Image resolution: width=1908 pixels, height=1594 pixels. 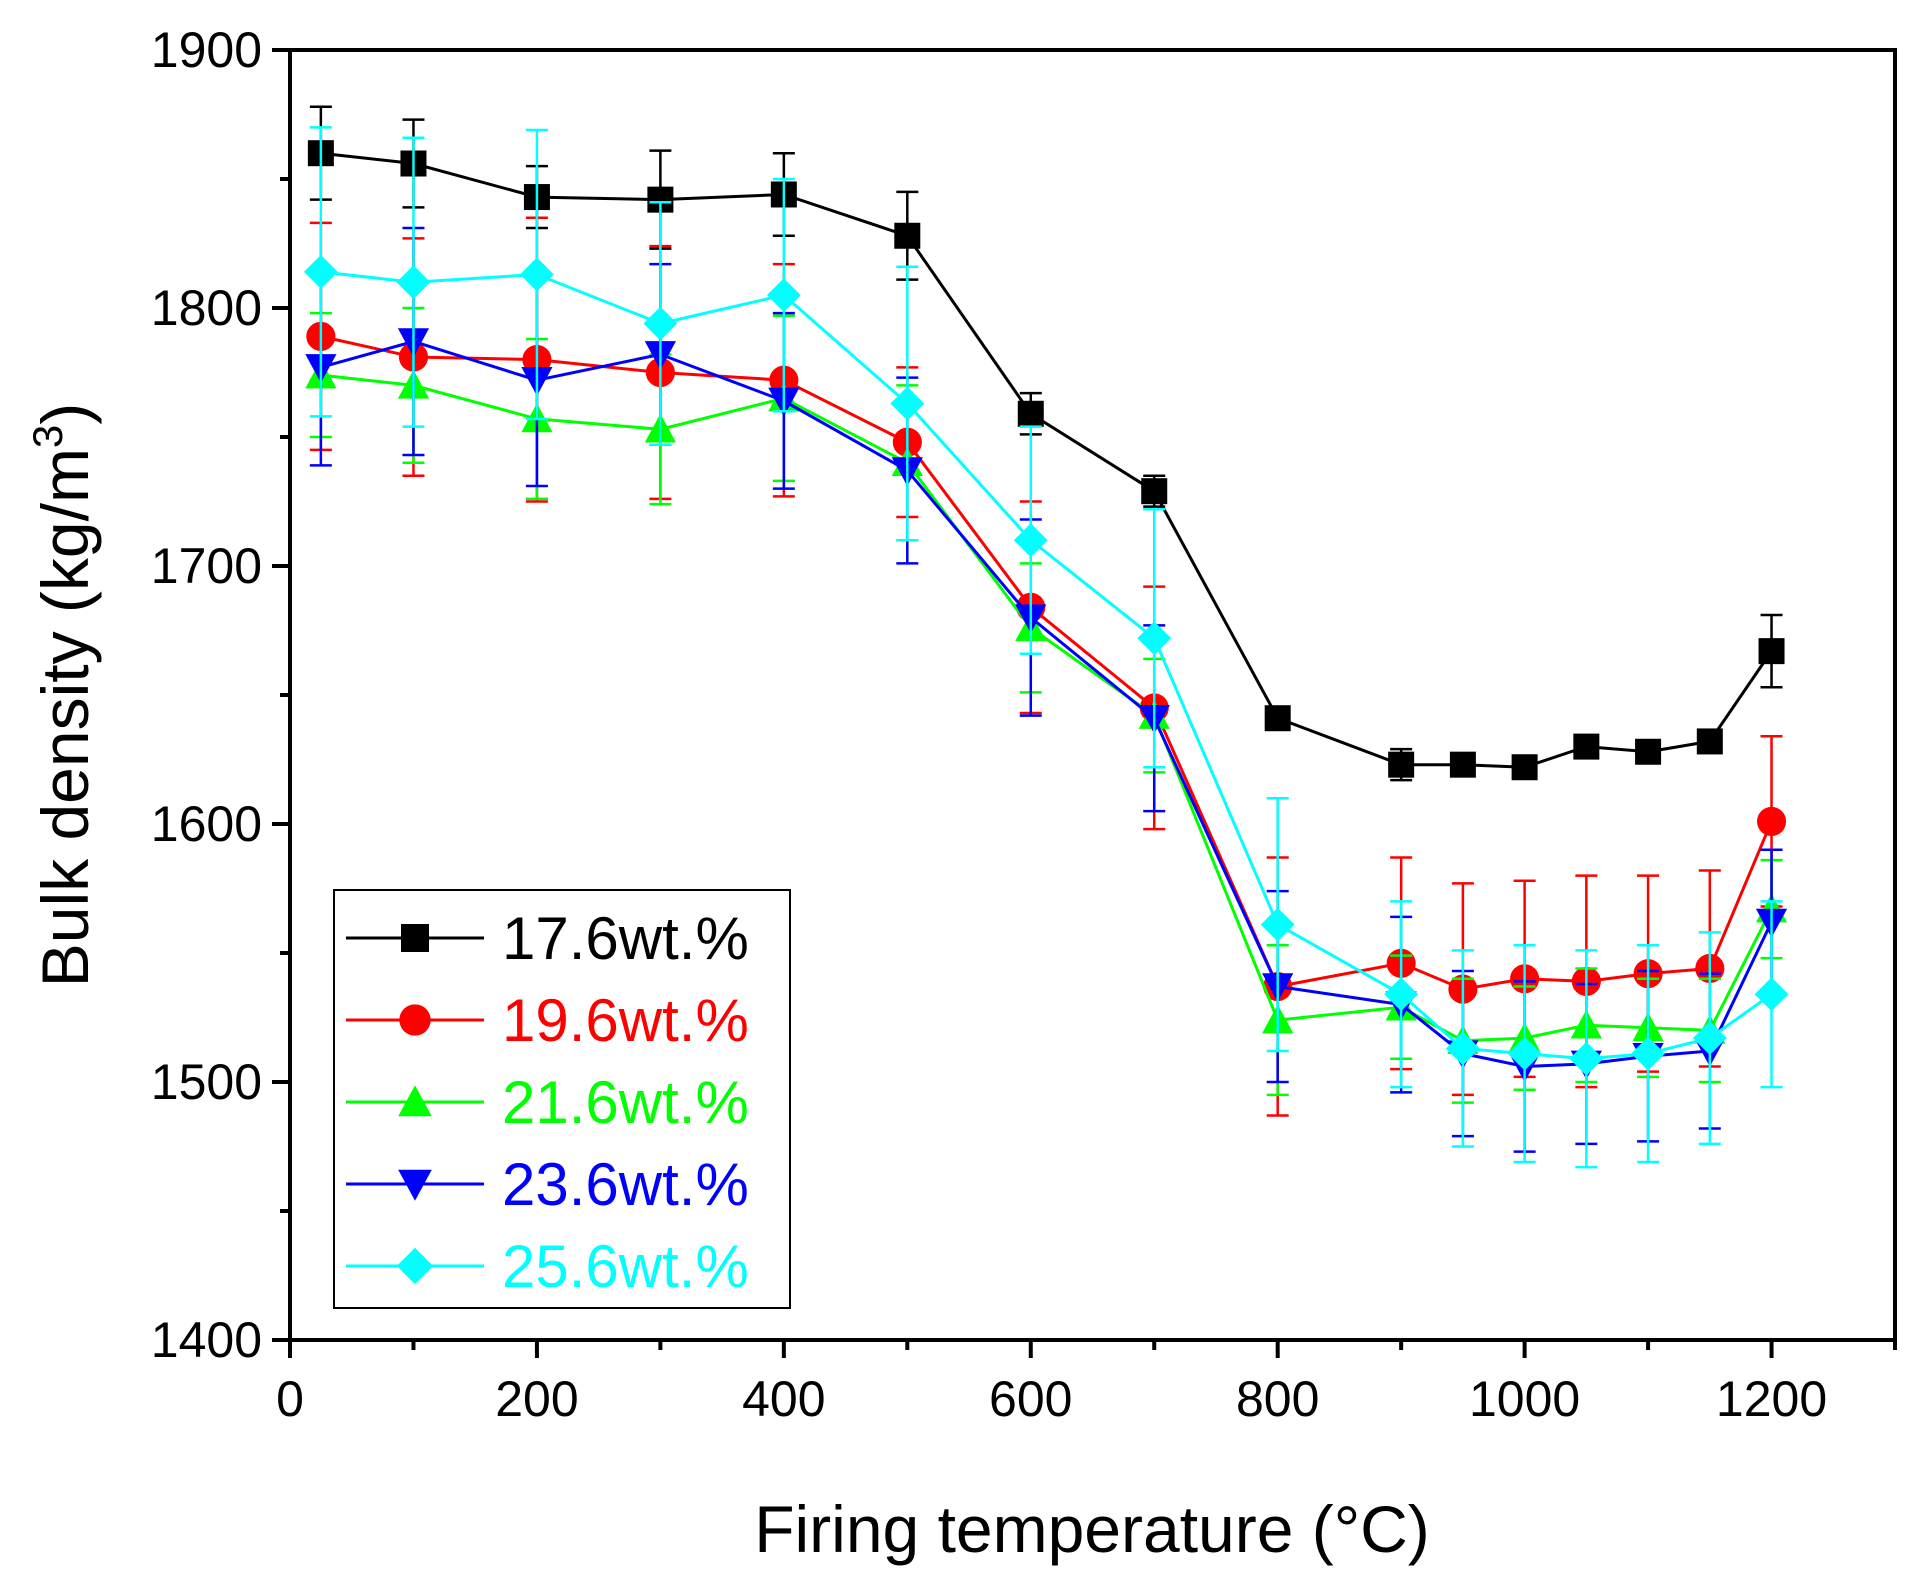 What do you see at coordinates (1277, 1399) in the screenshot?
I see `x-tick-label: 800` at bounding box center [1277, 1399].